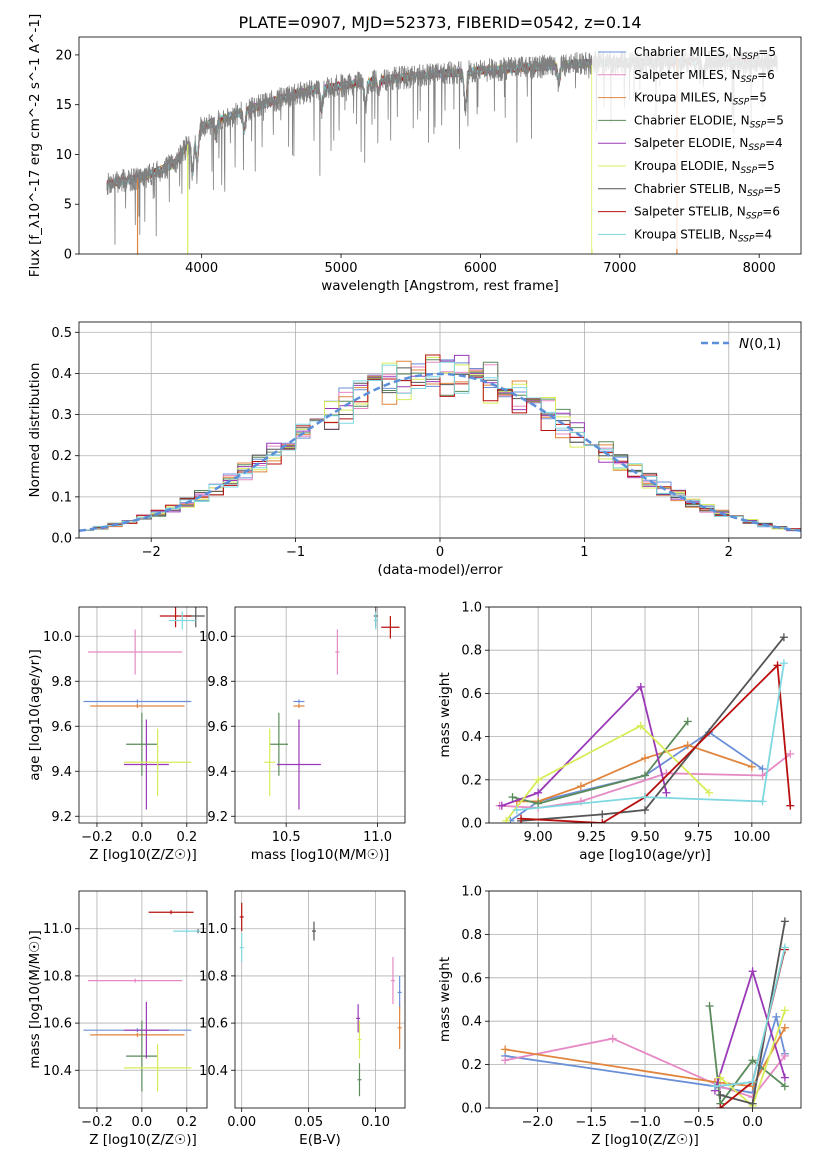 This screenshot has height=1170, width=819. What do you see at coordinates (440, 552) in the screenshot?
I see `tick-label-x: 0` at bounding box center [440, 552].